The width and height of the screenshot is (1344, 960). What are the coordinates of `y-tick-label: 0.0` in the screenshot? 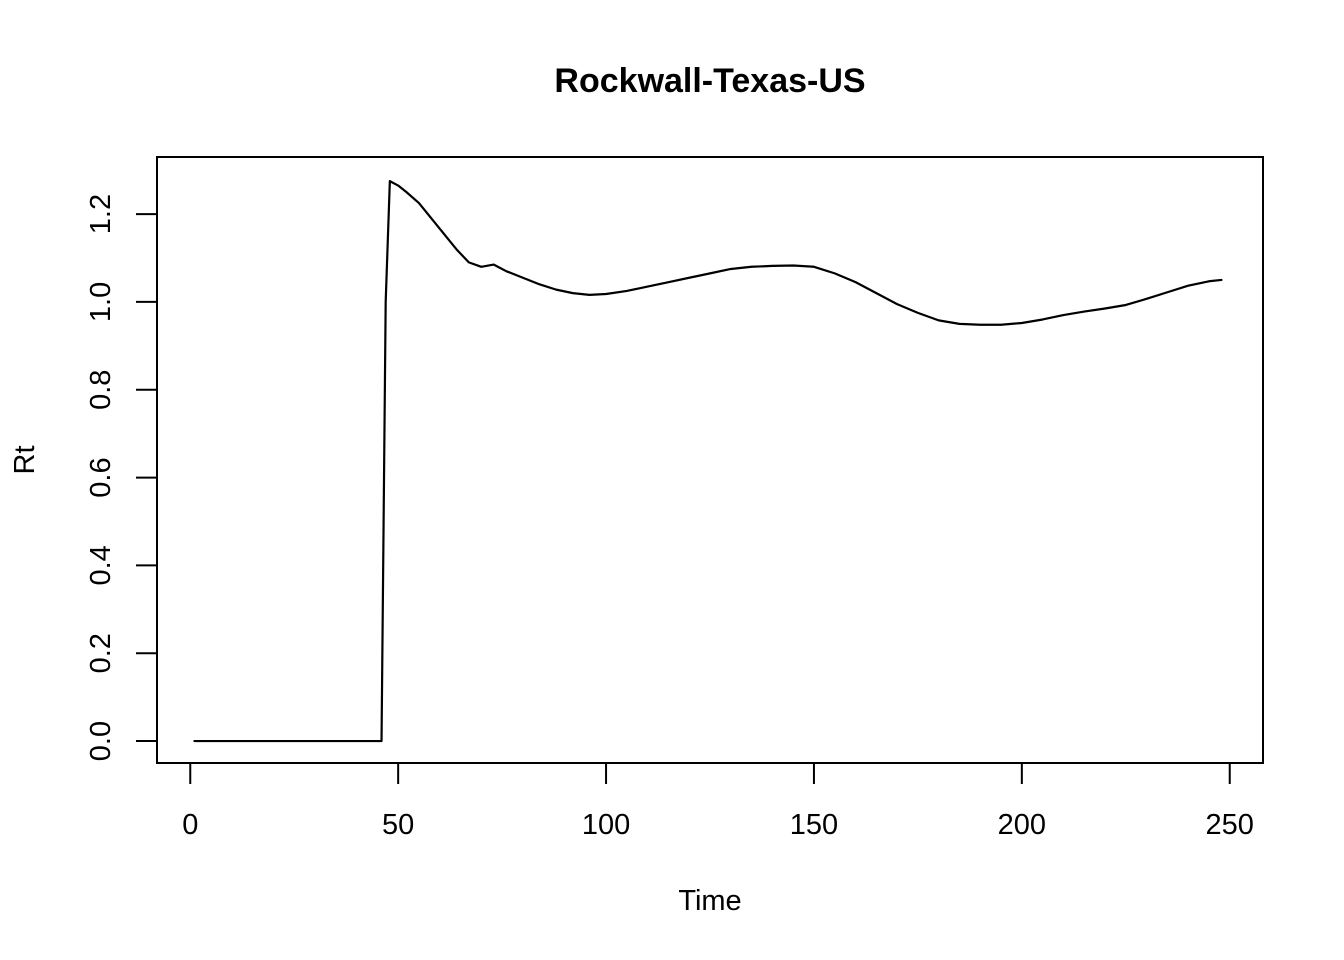 It's located at (101, 741).